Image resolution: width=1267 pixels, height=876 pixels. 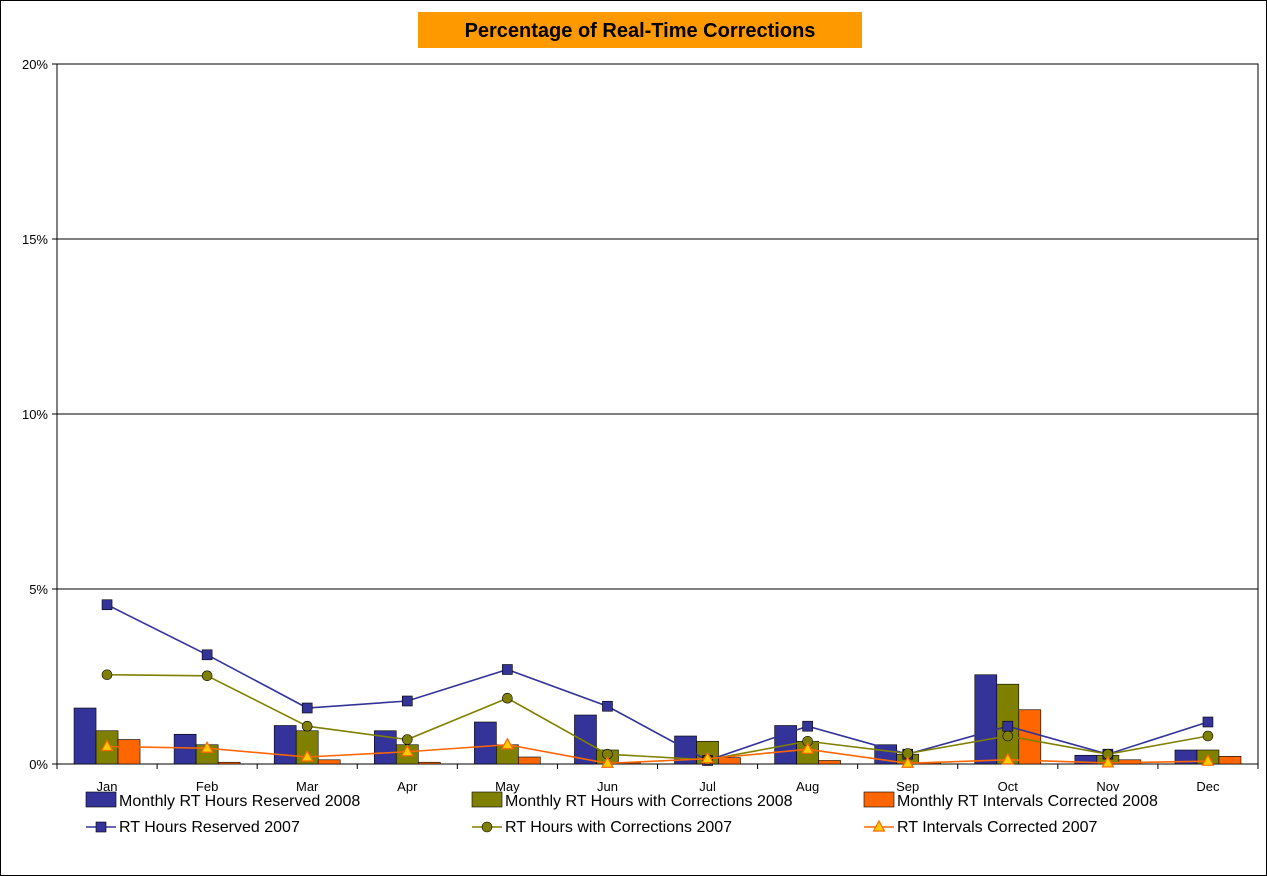 I want to click on x-tick-label: Feb, so click(x=207, y=786).